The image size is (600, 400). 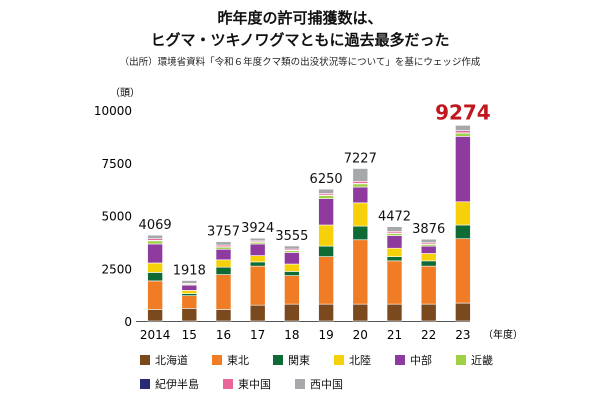 I want to click on bar-total-label: 3555, so click(x=291, y=236).